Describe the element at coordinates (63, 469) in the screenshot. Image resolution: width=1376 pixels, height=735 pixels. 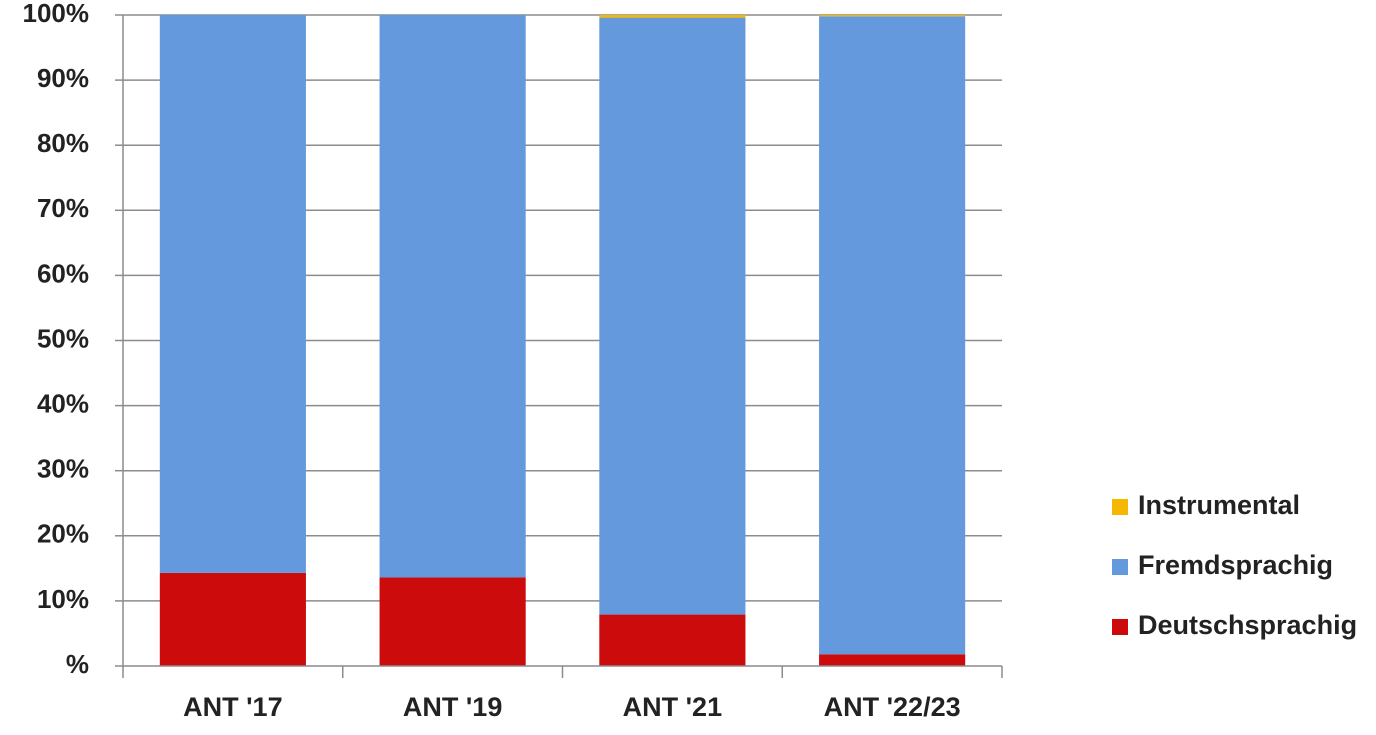
I see `y-tick-label: 30%` at that location.